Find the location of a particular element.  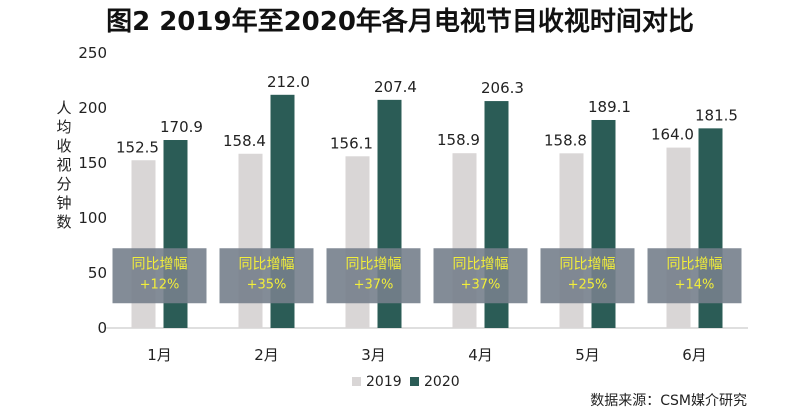

x-tick-label: 2月 is located at coordinates (266, 355).